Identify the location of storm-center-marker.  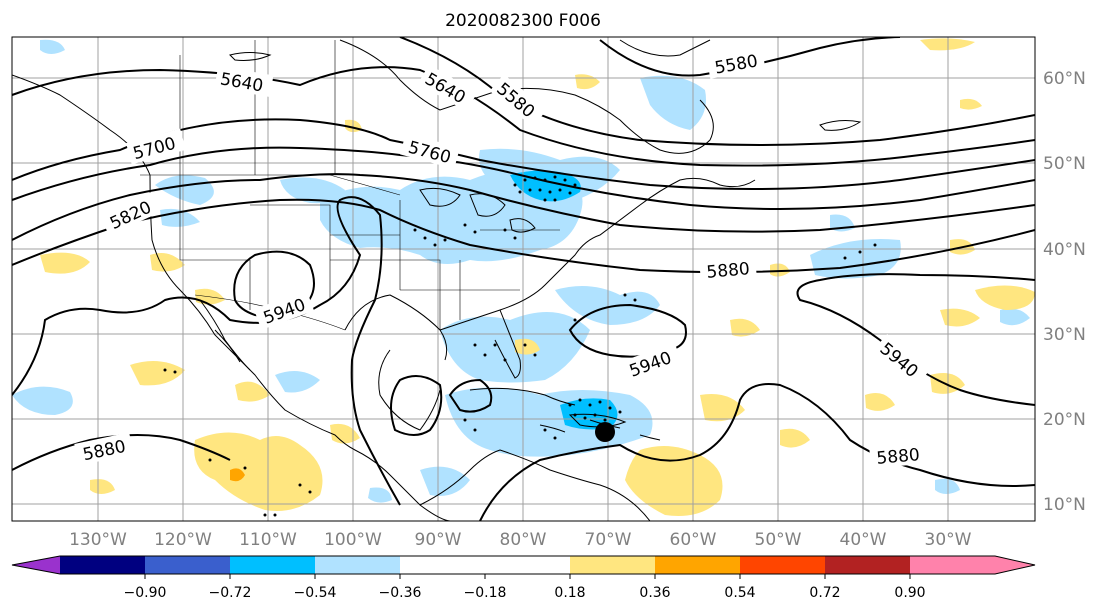
(605, 432).